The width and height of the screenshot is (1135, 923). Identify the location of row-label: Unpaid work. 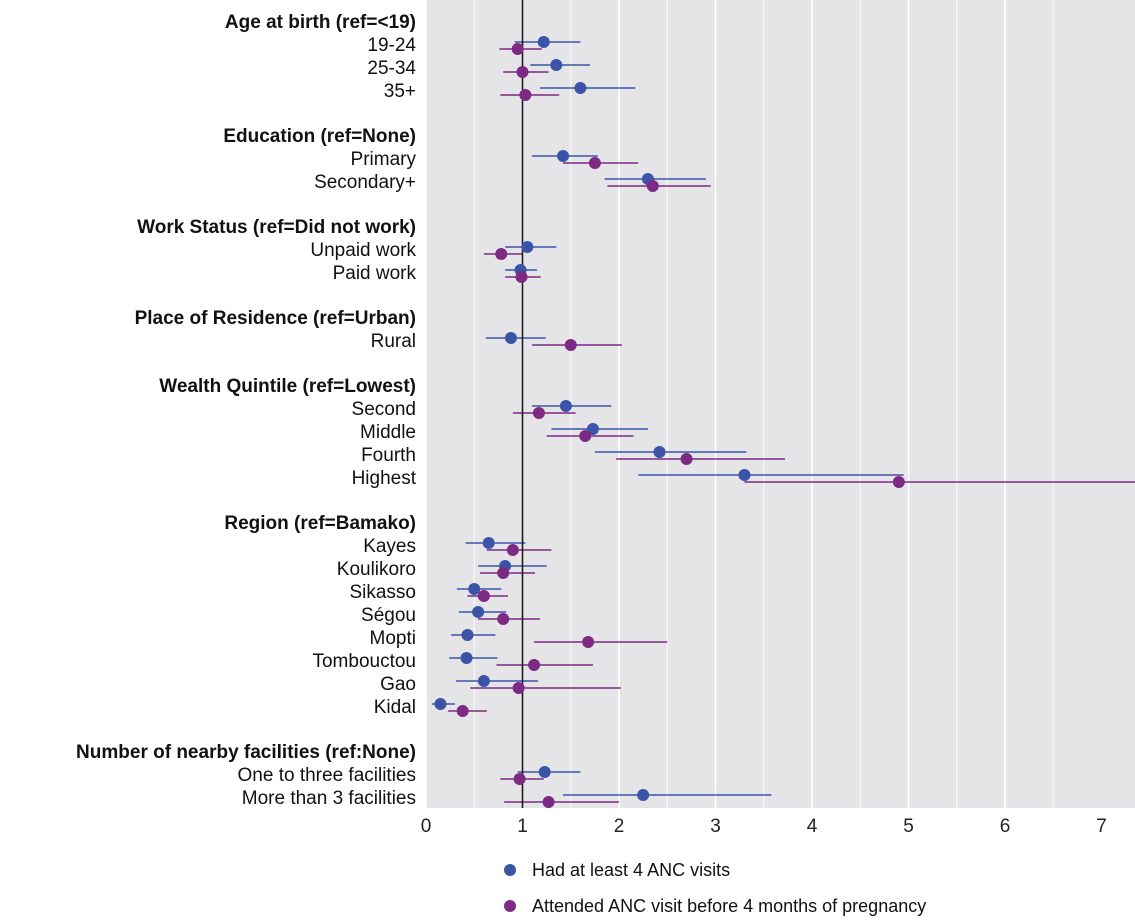
(363, 250).